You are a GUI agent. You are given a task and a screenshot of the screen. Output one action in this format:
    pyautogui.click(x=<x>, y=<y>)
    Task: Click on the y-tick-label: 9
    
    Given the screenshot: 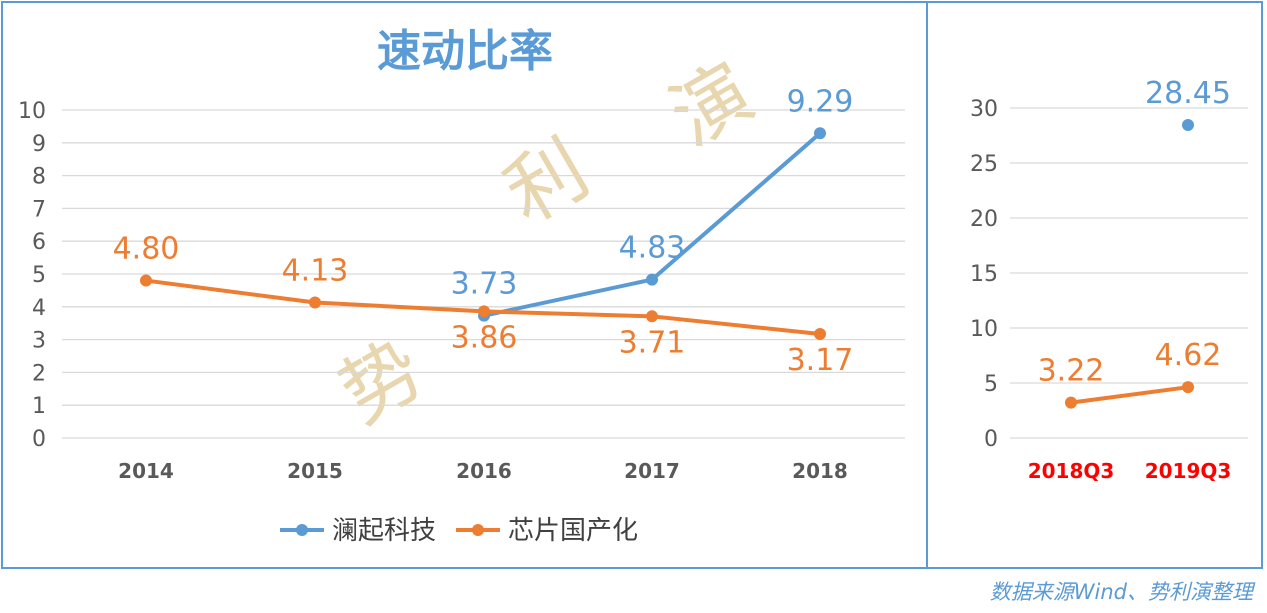 What is the action you would take?
    pyautogui.click(x=39, y=144)
    